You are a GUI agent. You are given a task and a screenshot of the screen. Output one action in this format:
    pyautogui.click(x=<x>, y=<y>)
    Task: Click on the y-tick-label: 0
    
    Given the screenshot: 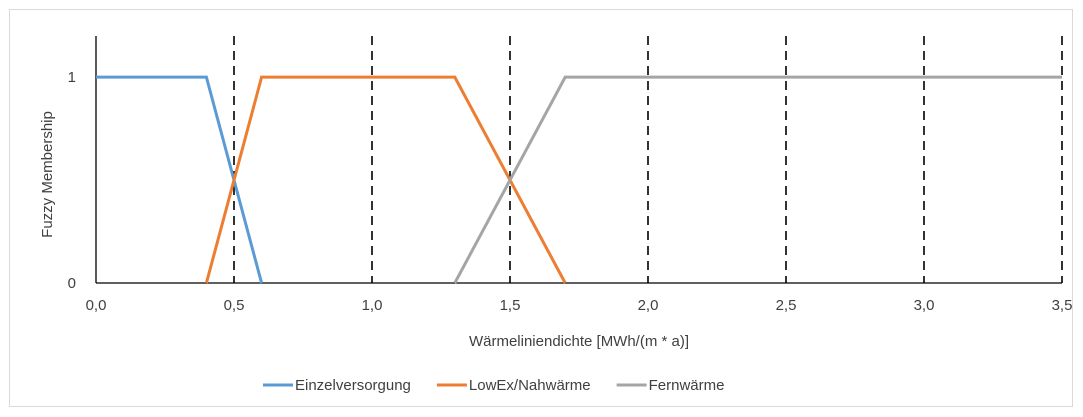 What is the action you would take?
    pyautogui.click(x=72, y=283)
    